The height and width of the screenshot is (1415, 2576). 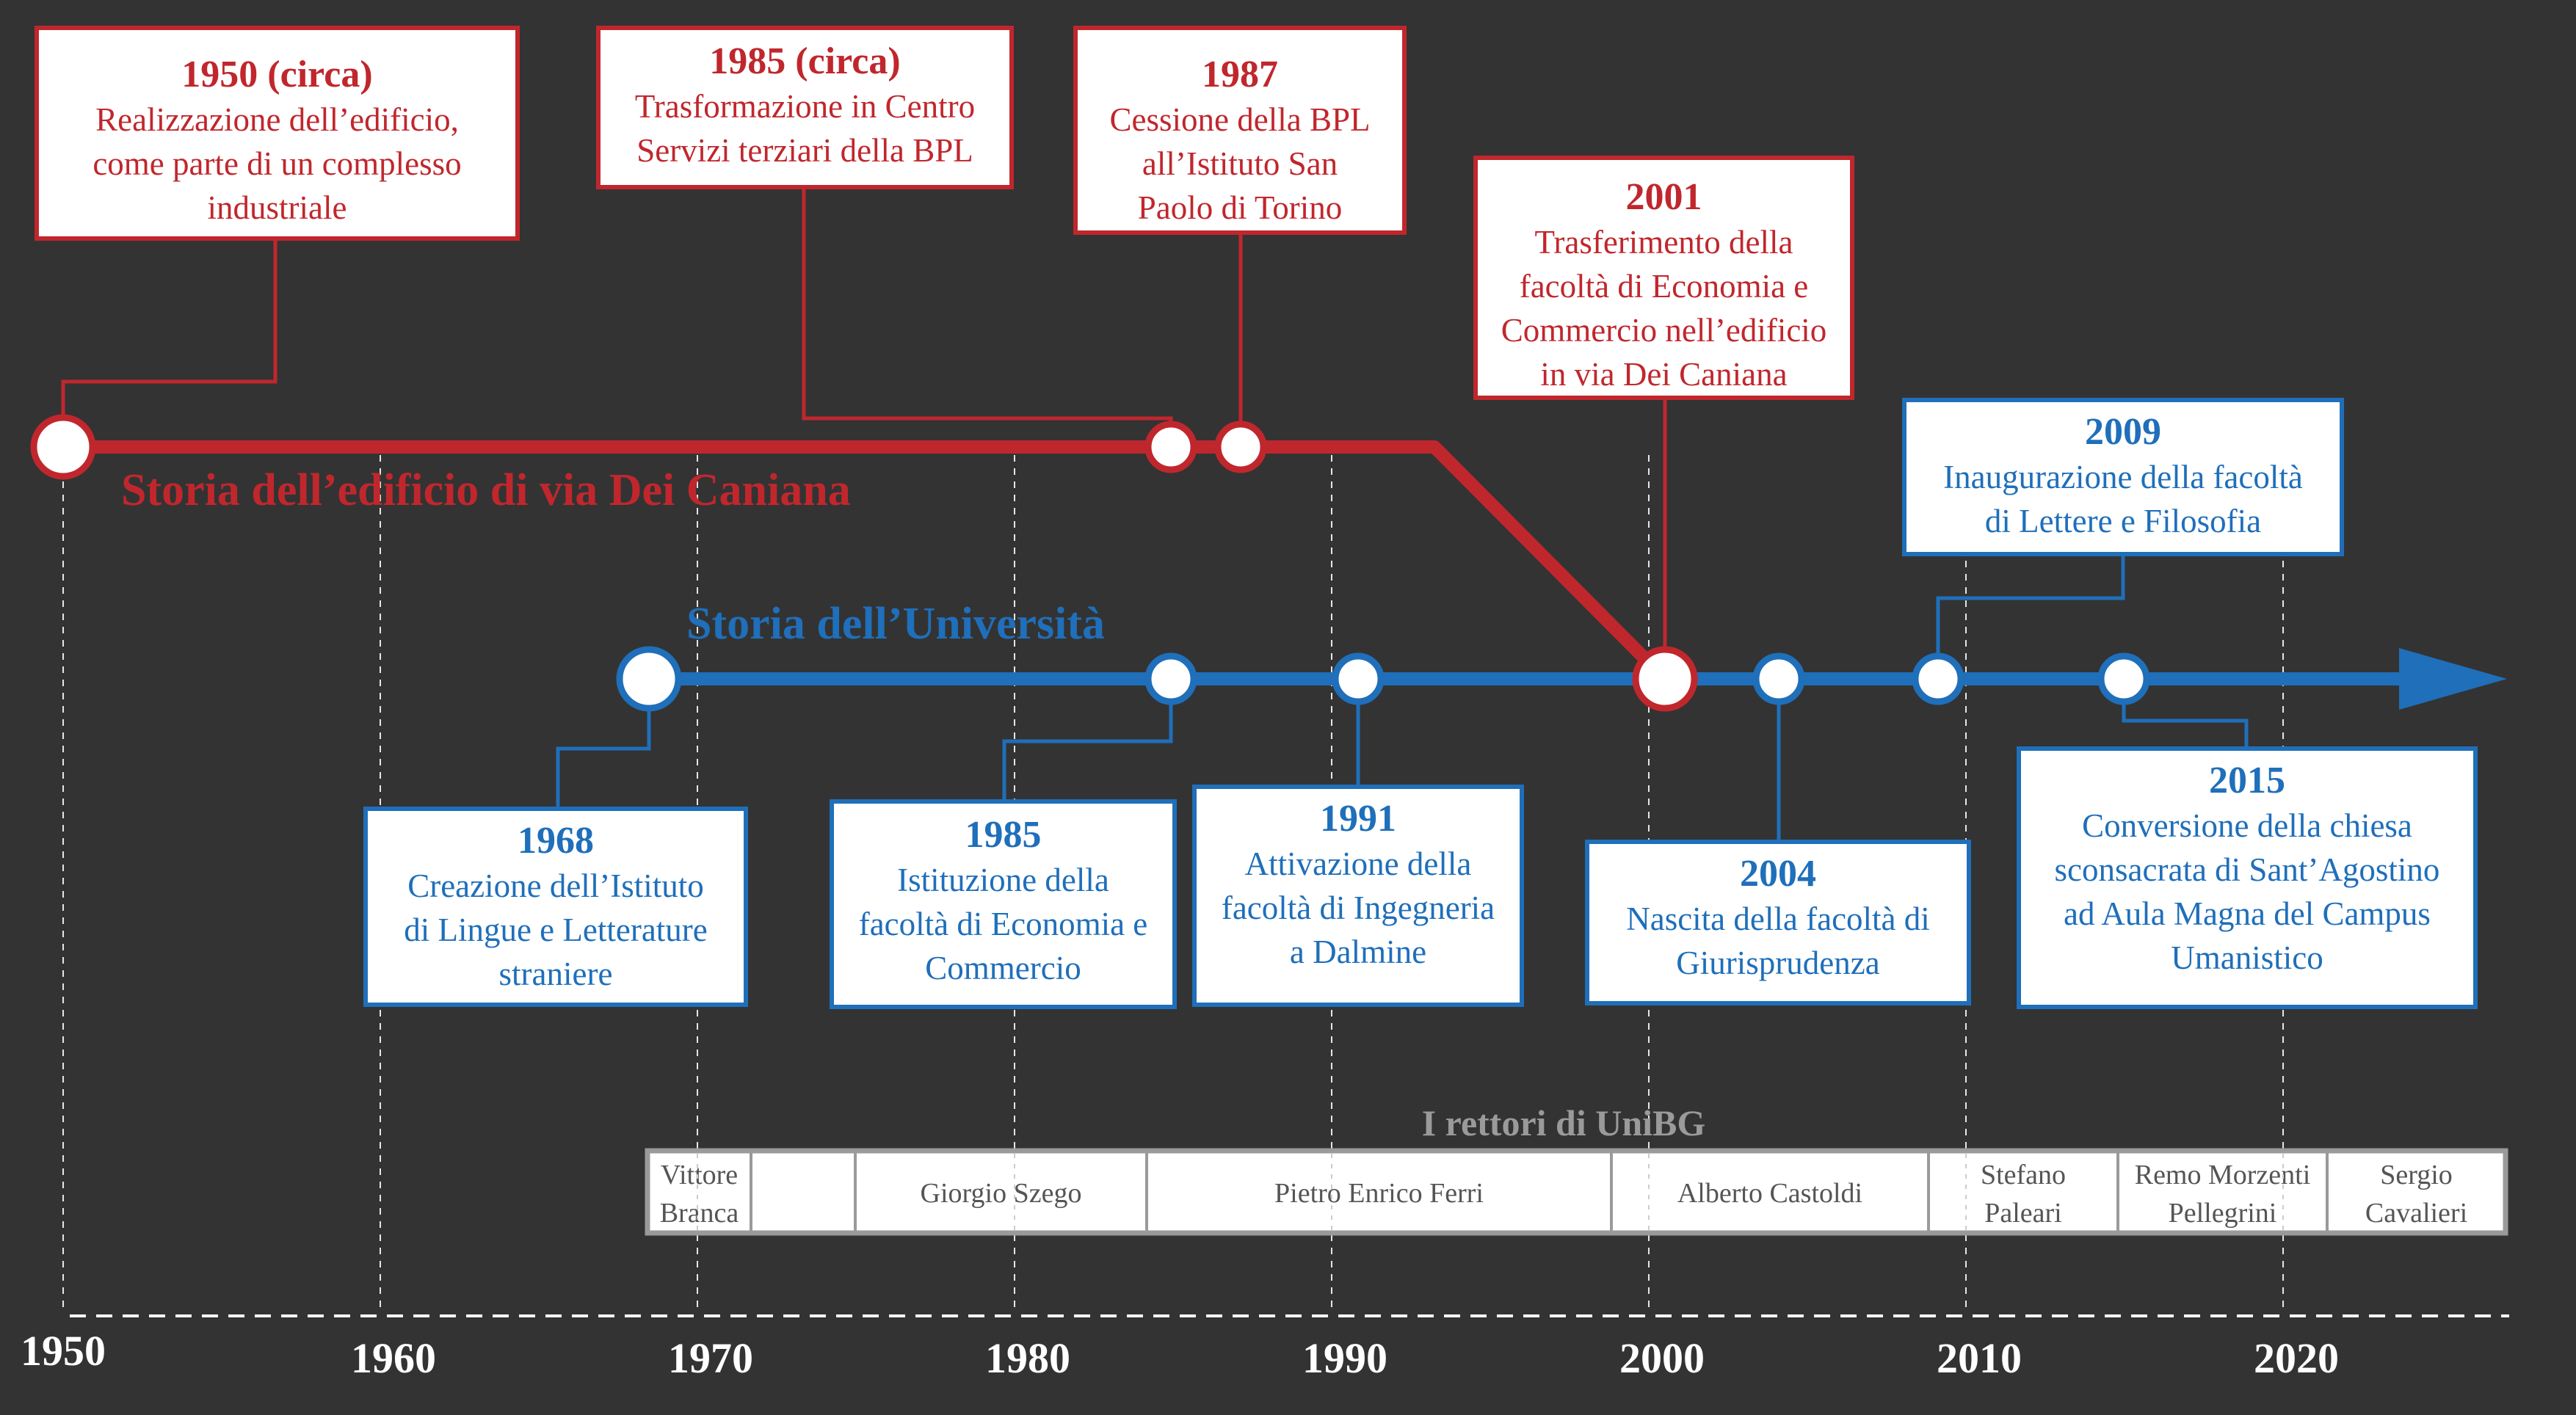 I want to click on event-description-line: in via Dei Caniana, so click(x=1664, y=374).